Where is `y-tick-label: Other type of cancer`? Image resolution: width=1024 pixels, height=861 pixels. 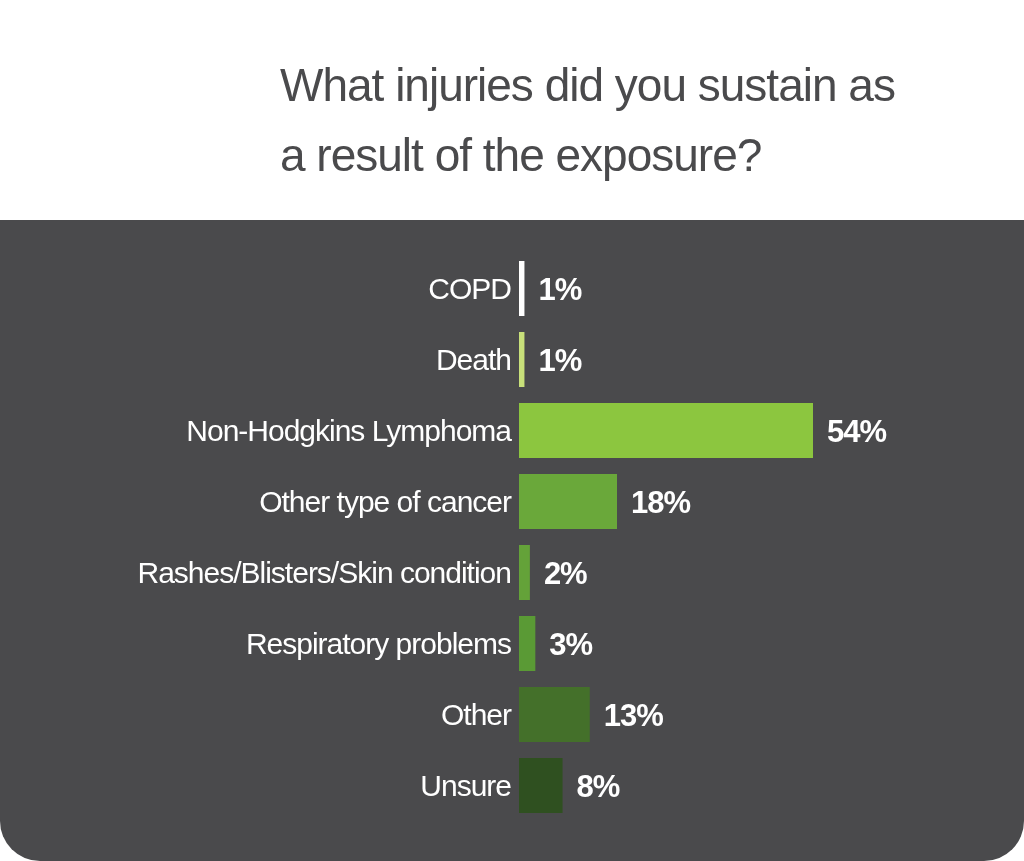
y-tick-label: Other type of cancer is located at coordinates (385, 501).